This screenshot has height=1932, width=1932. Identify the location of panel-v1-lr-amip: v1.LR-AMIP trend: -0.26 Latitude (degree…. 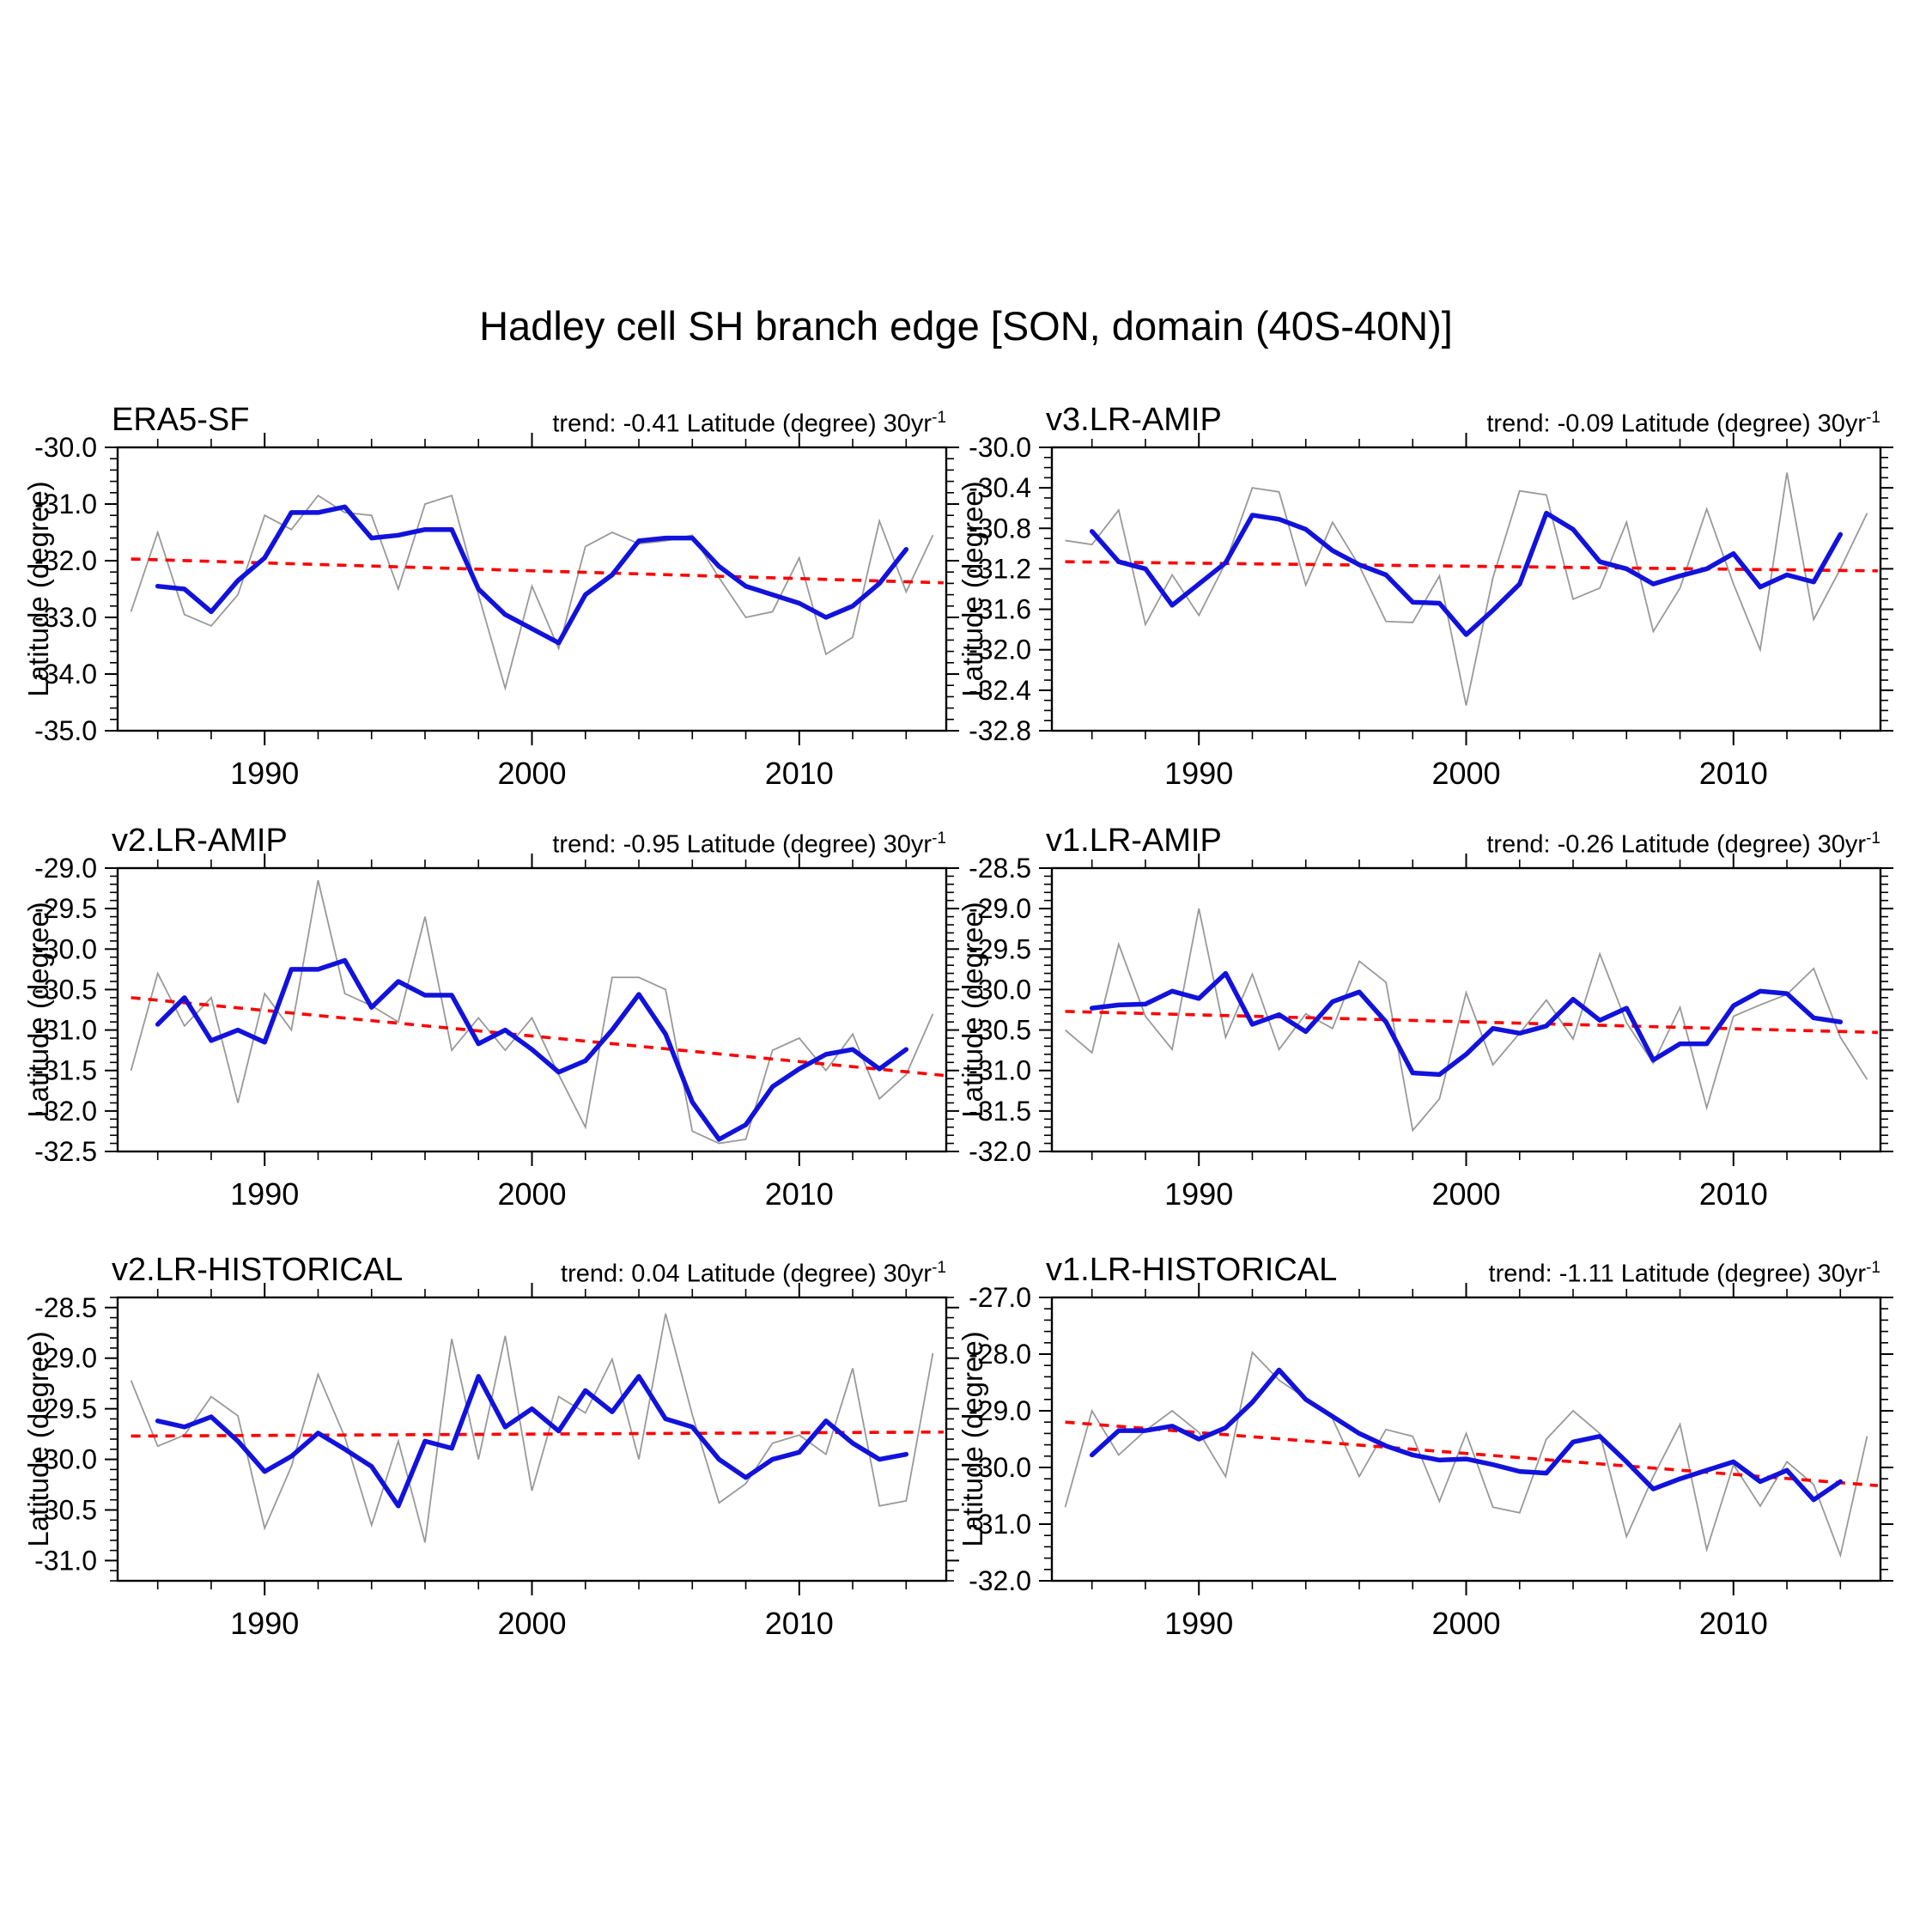
(1426, 1036).